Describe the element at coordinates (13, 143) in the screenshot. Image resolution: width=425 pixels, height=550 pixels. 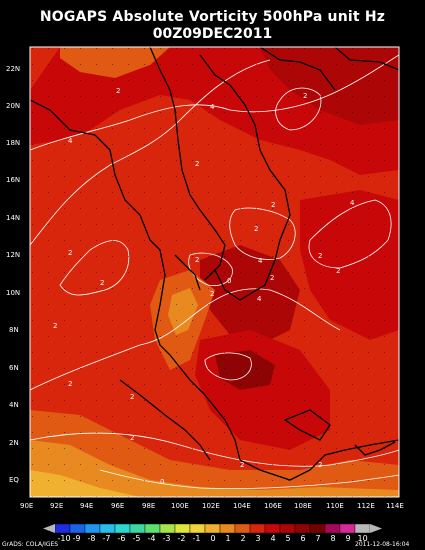
I see `lat-label: 18N` at that location.